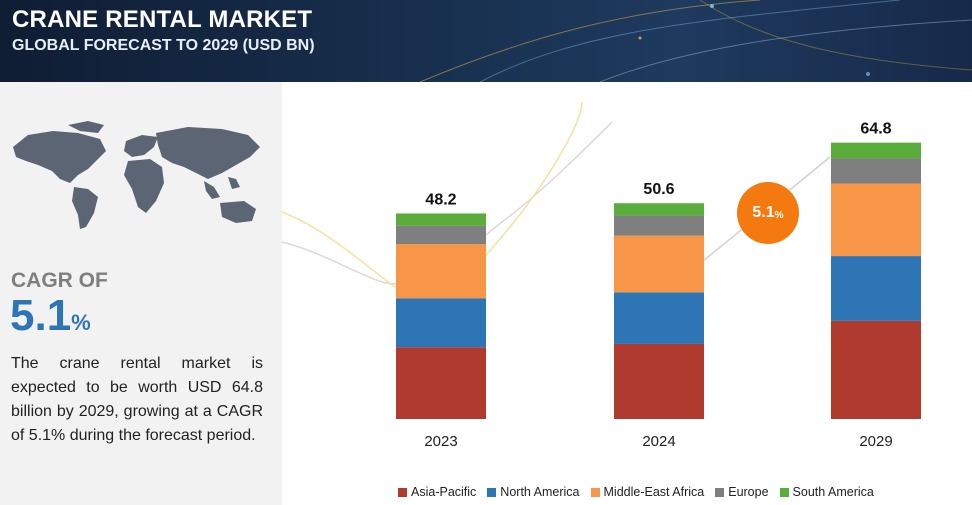 Image resolution: width=972 pixels, height=505 pixels. Describe the element at coordinates (440, 199) in the screenshot. I see `bar-total-label: 48.2` at that location.